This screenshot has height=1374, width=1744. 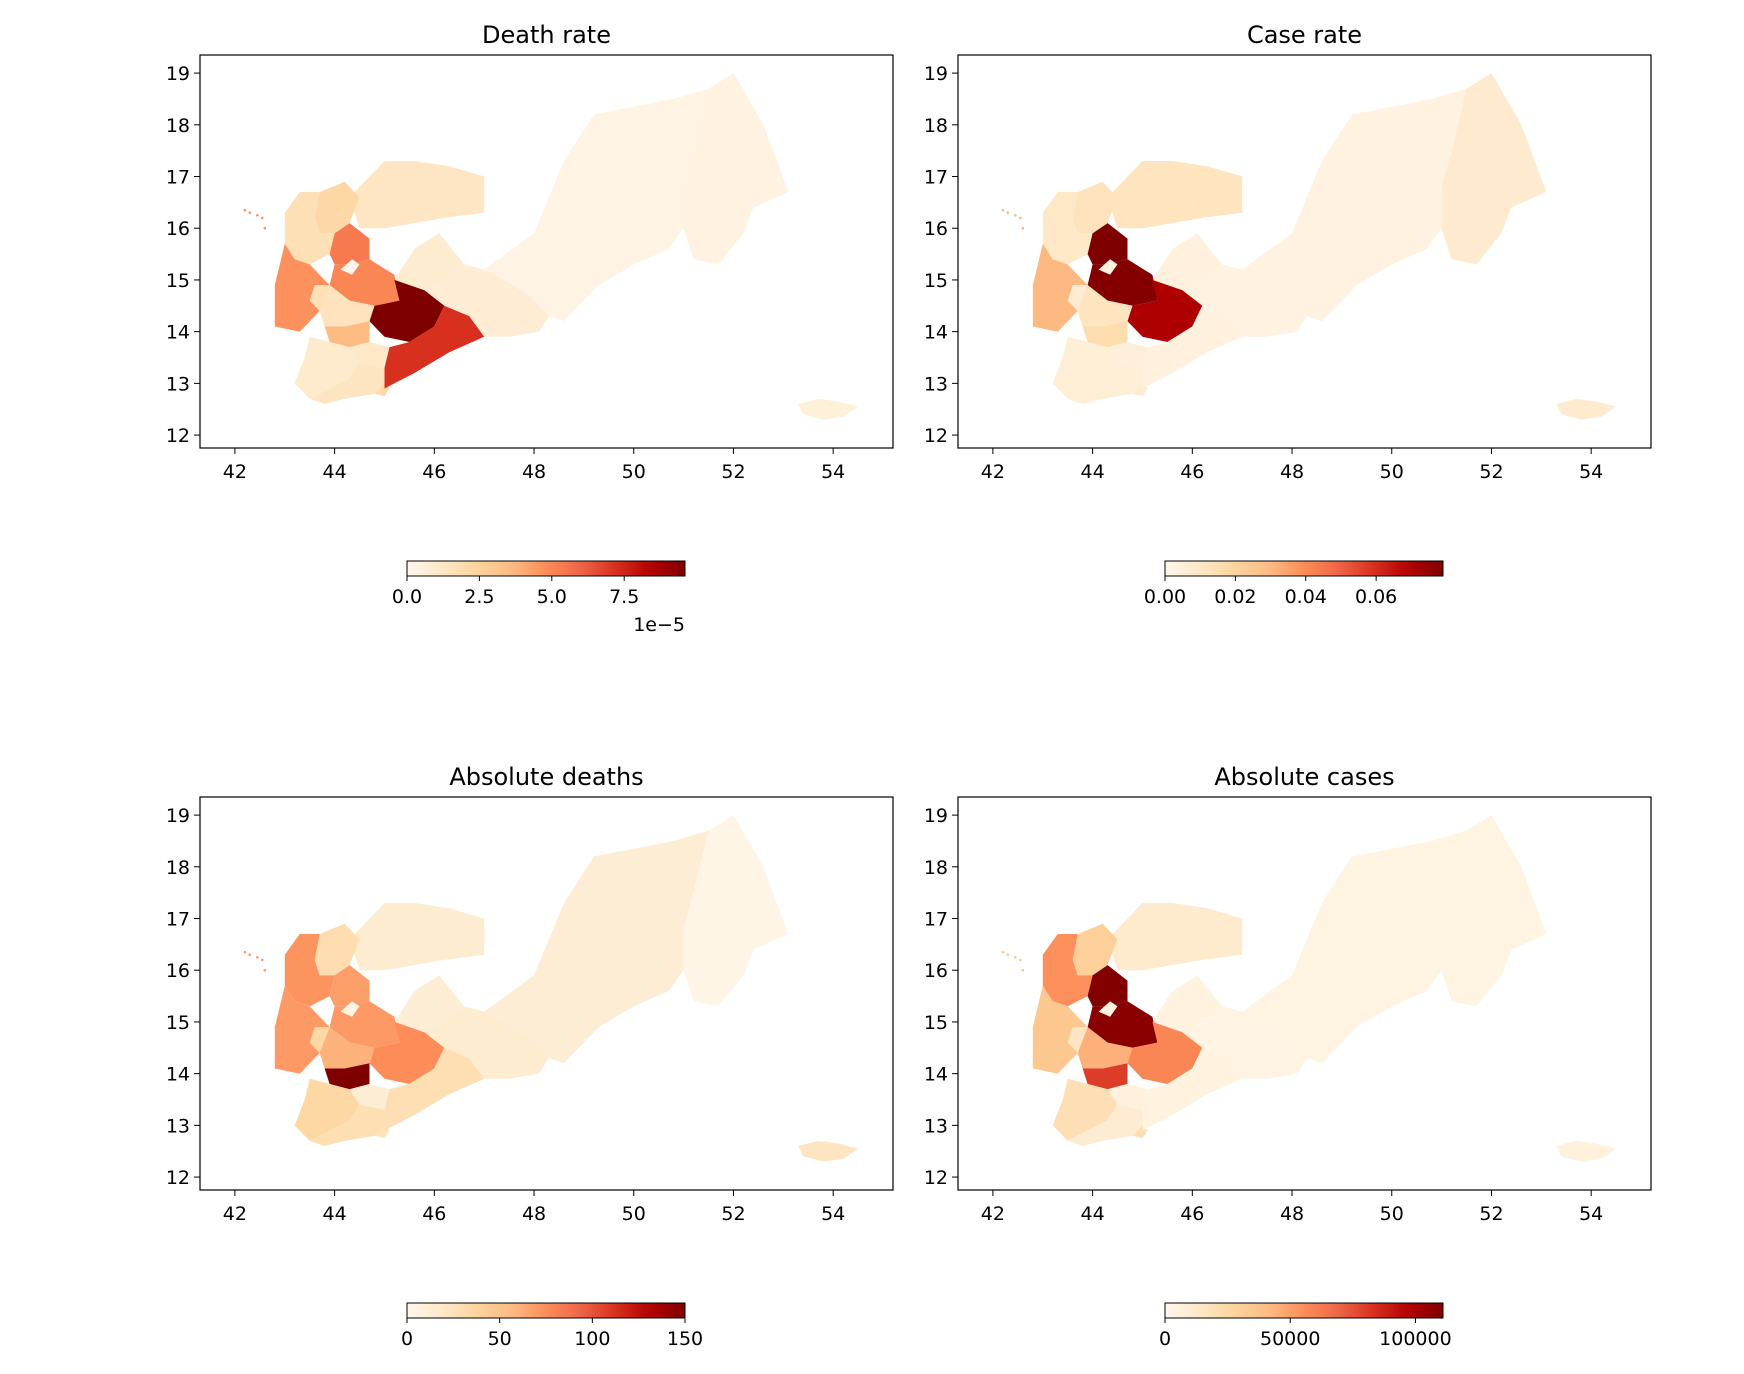 I want to click on colorbar-tick-label: 0.06, so click(x=1376, y=597).